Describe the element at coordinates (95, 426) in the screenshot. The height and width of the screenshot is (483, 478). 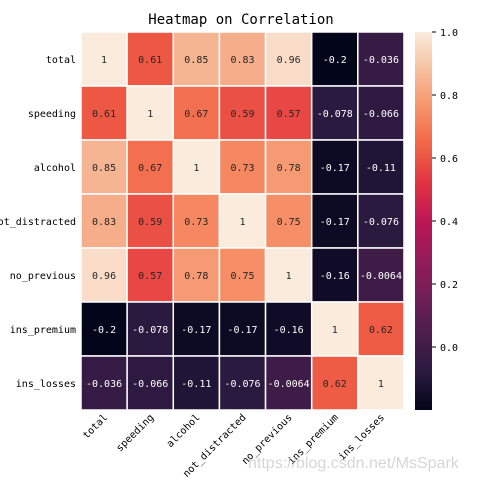
I see `column-label: total` at that location.